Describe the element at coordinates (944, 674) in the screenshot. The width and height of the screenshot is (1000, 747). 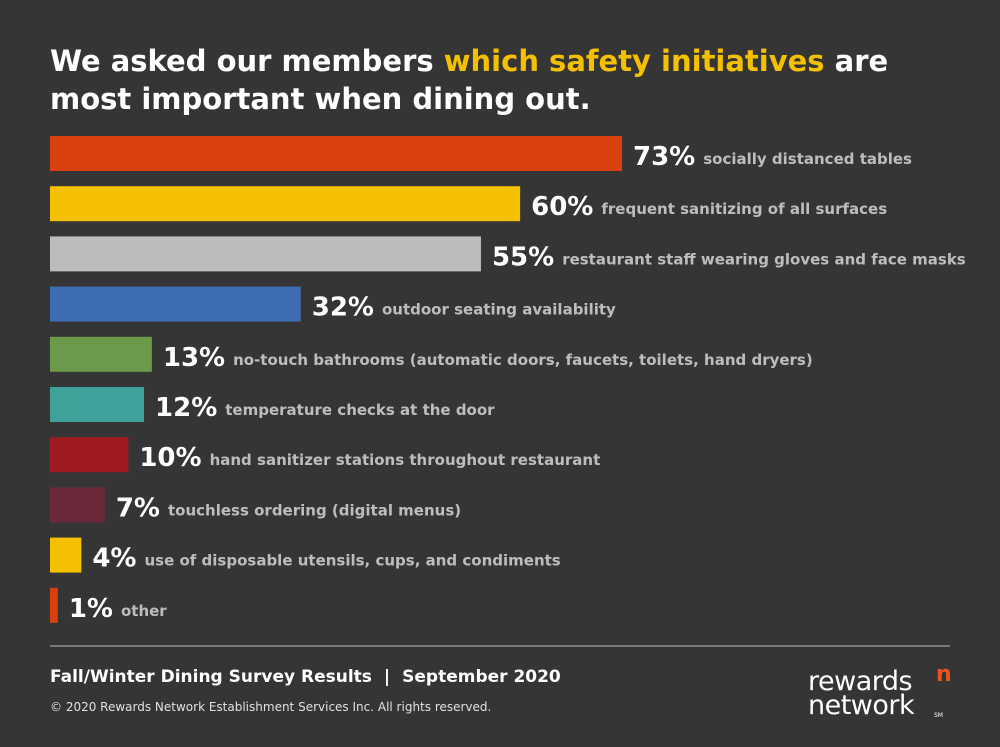
I see `logo-mark-icon: n` at that location.